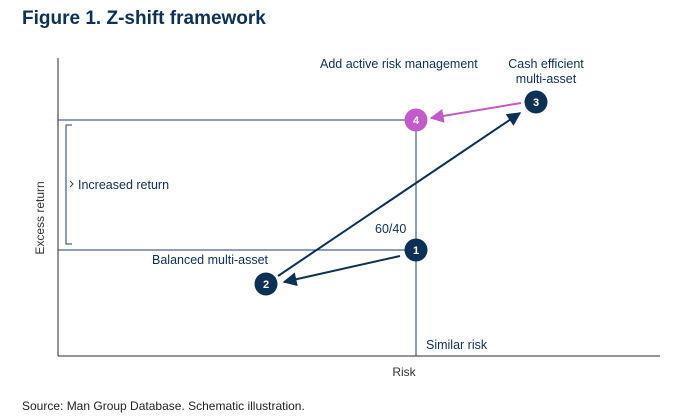 This screenshot has height=416, width=674. What do you see at coordinates (144, 18) in the screenshot?
I see `figure-title: Figure 1. Z-shift framework` at bounding box center [144, 18].